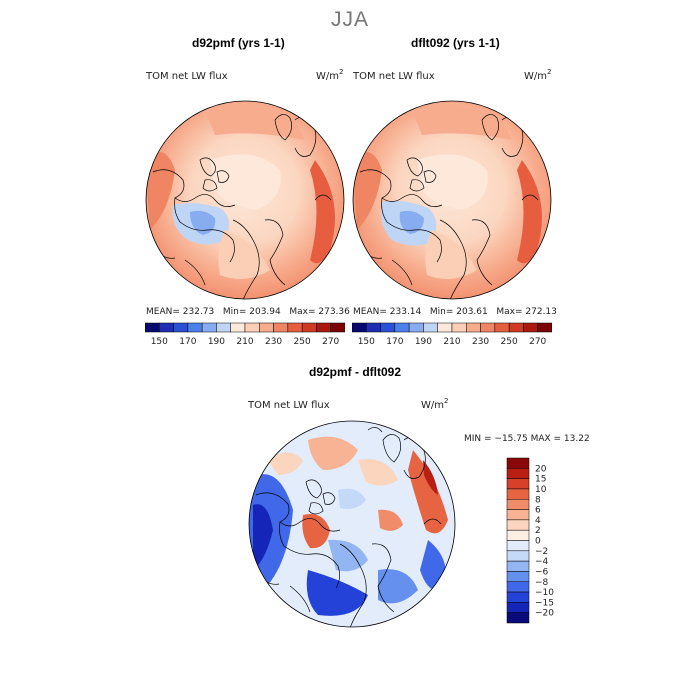 The height and width of the screenshot is (700, 700). I want to click on panel-1-colorbar: 150170190210230250270290, so click(245, 334).